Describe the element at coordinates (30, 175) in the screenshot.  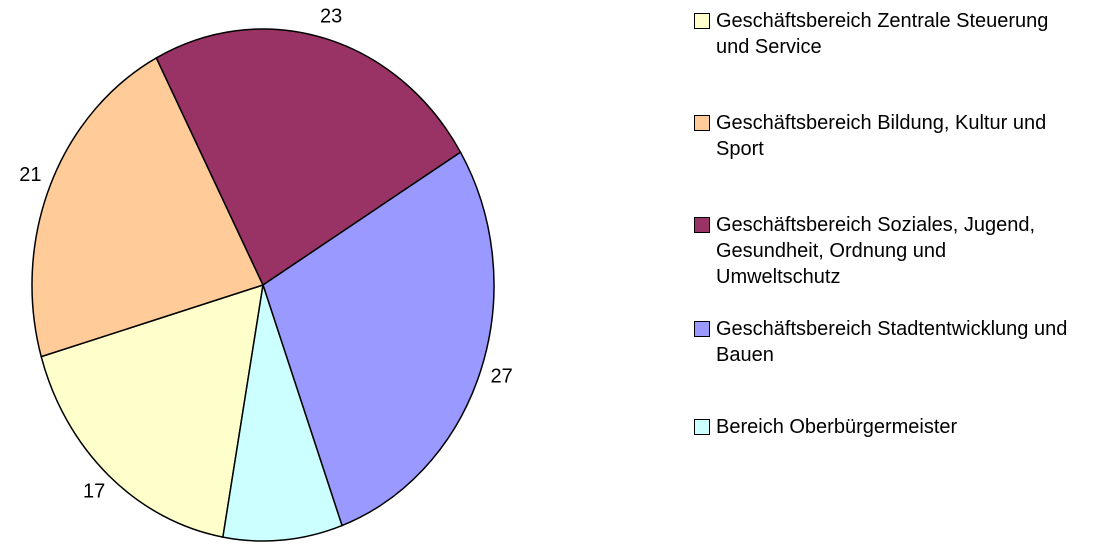
I see `data-label: 21` at that location.